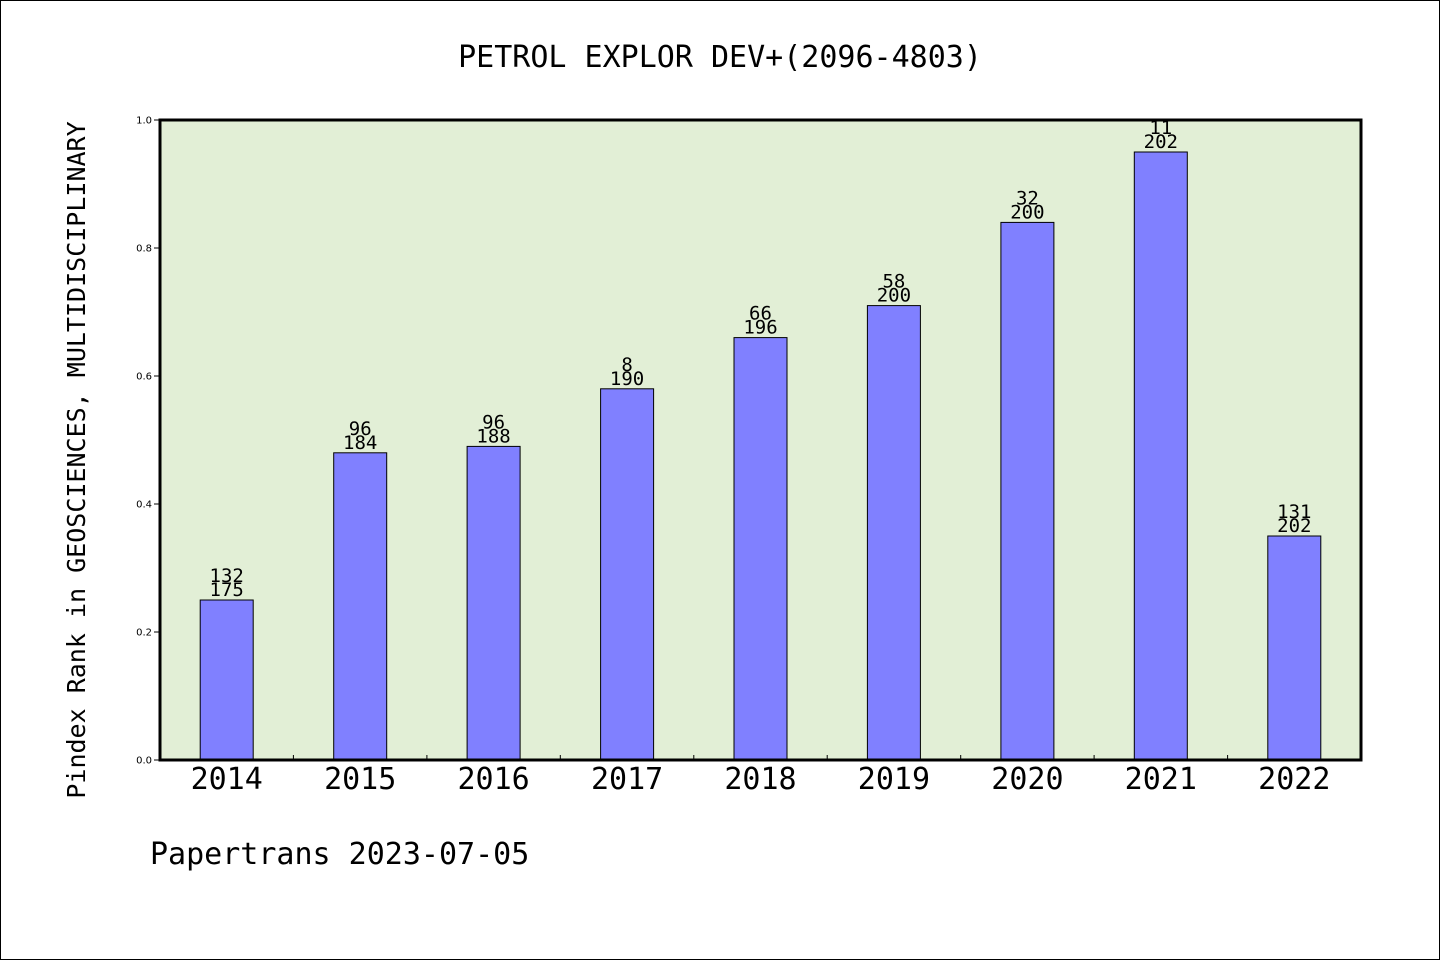  Describe the element at coordinates (227, 590) in the screenshot. I see `total-label-2014: 175` at that location.